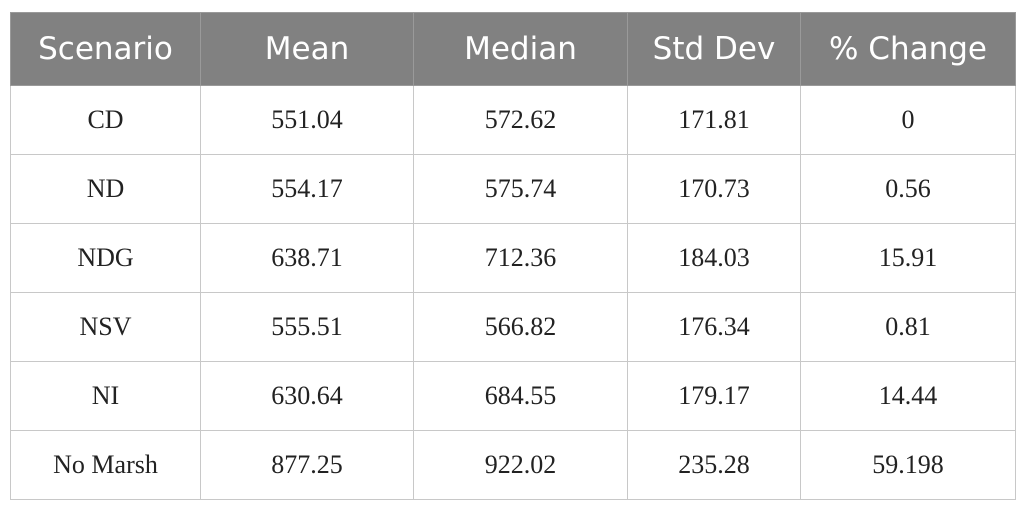  I want to click on table-cell: 555.51, so click(307, 327).